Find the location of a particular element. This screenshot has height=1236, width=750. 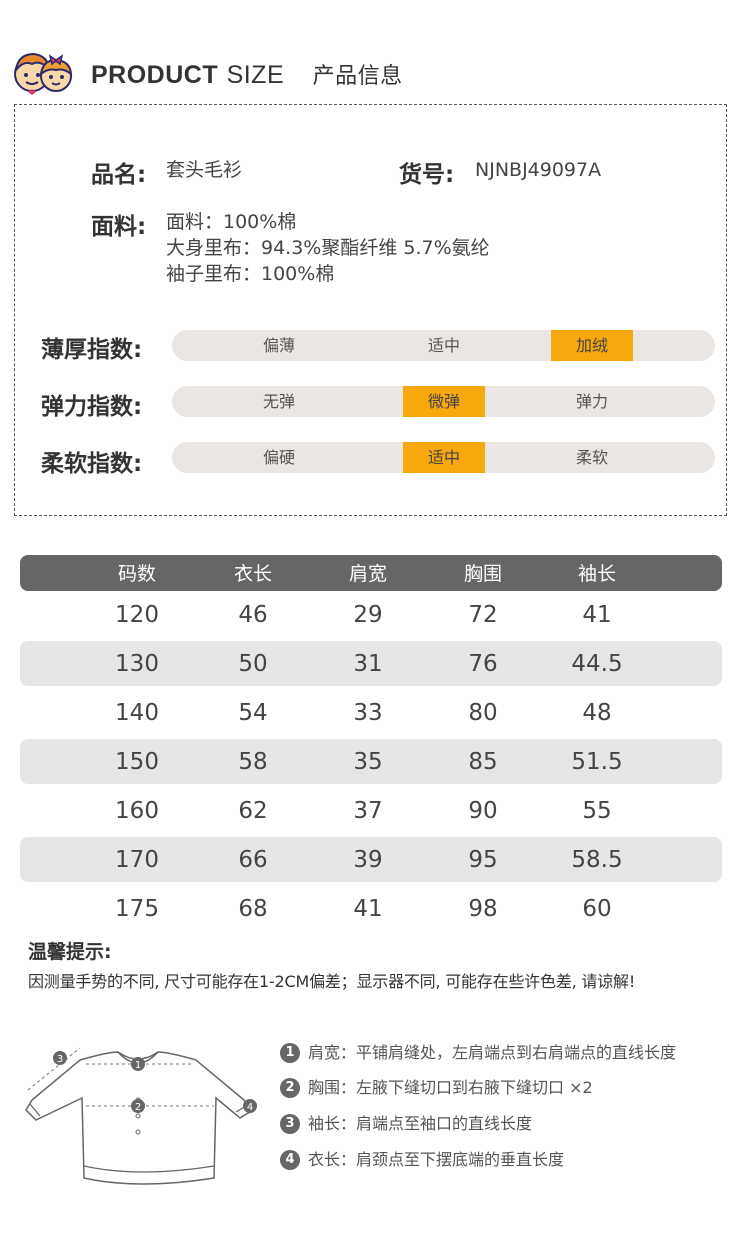

marker-2-icon is located at coordinates (138, 1106).